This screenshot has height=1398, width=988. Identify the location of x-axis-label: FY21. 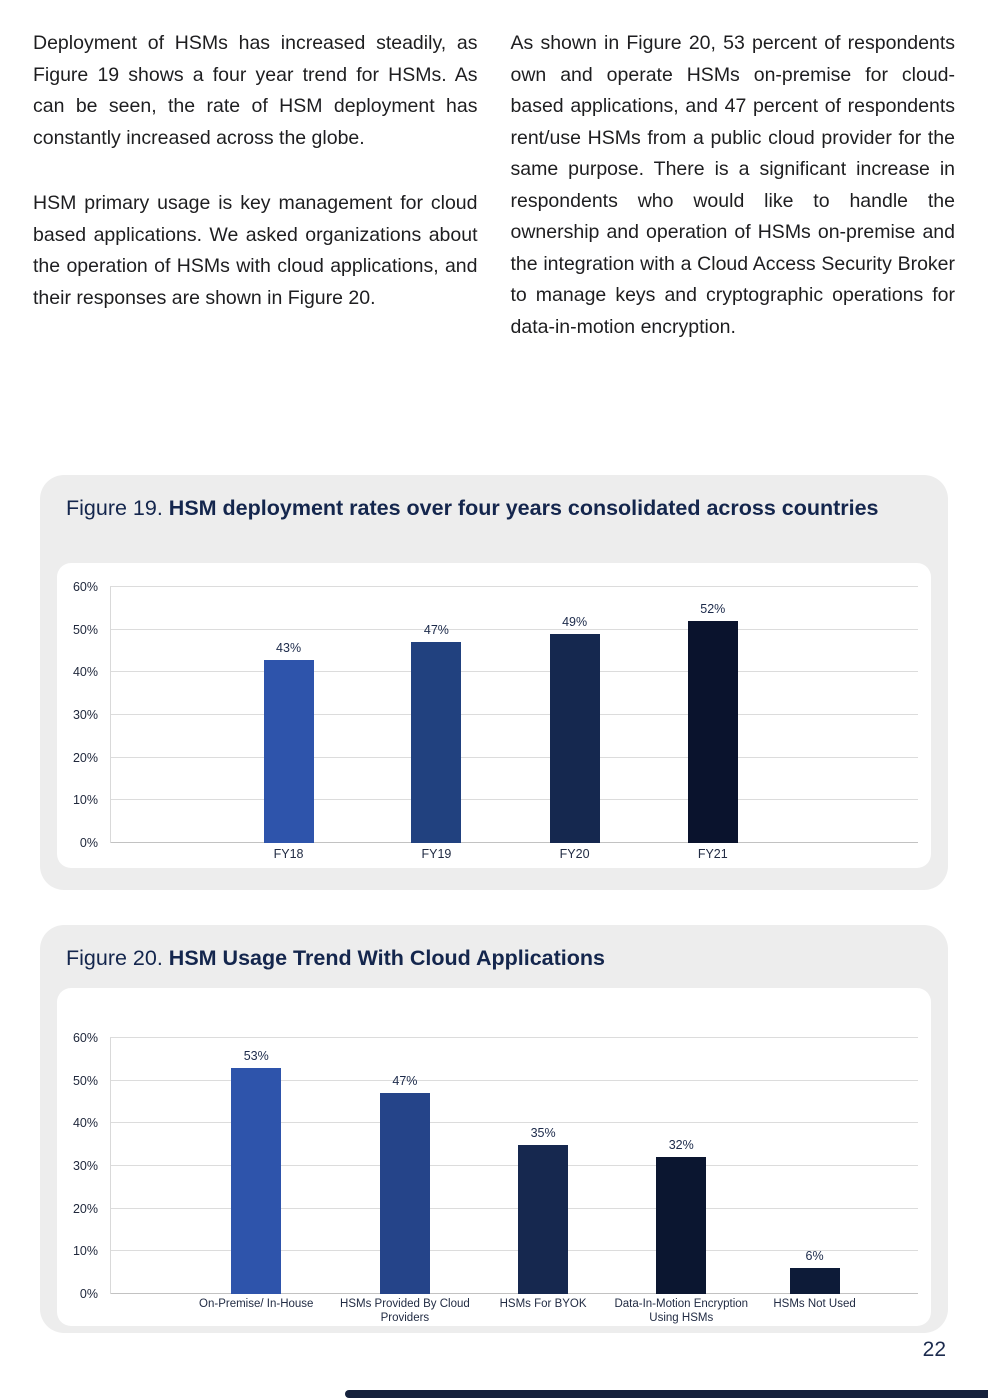
(712, 854).